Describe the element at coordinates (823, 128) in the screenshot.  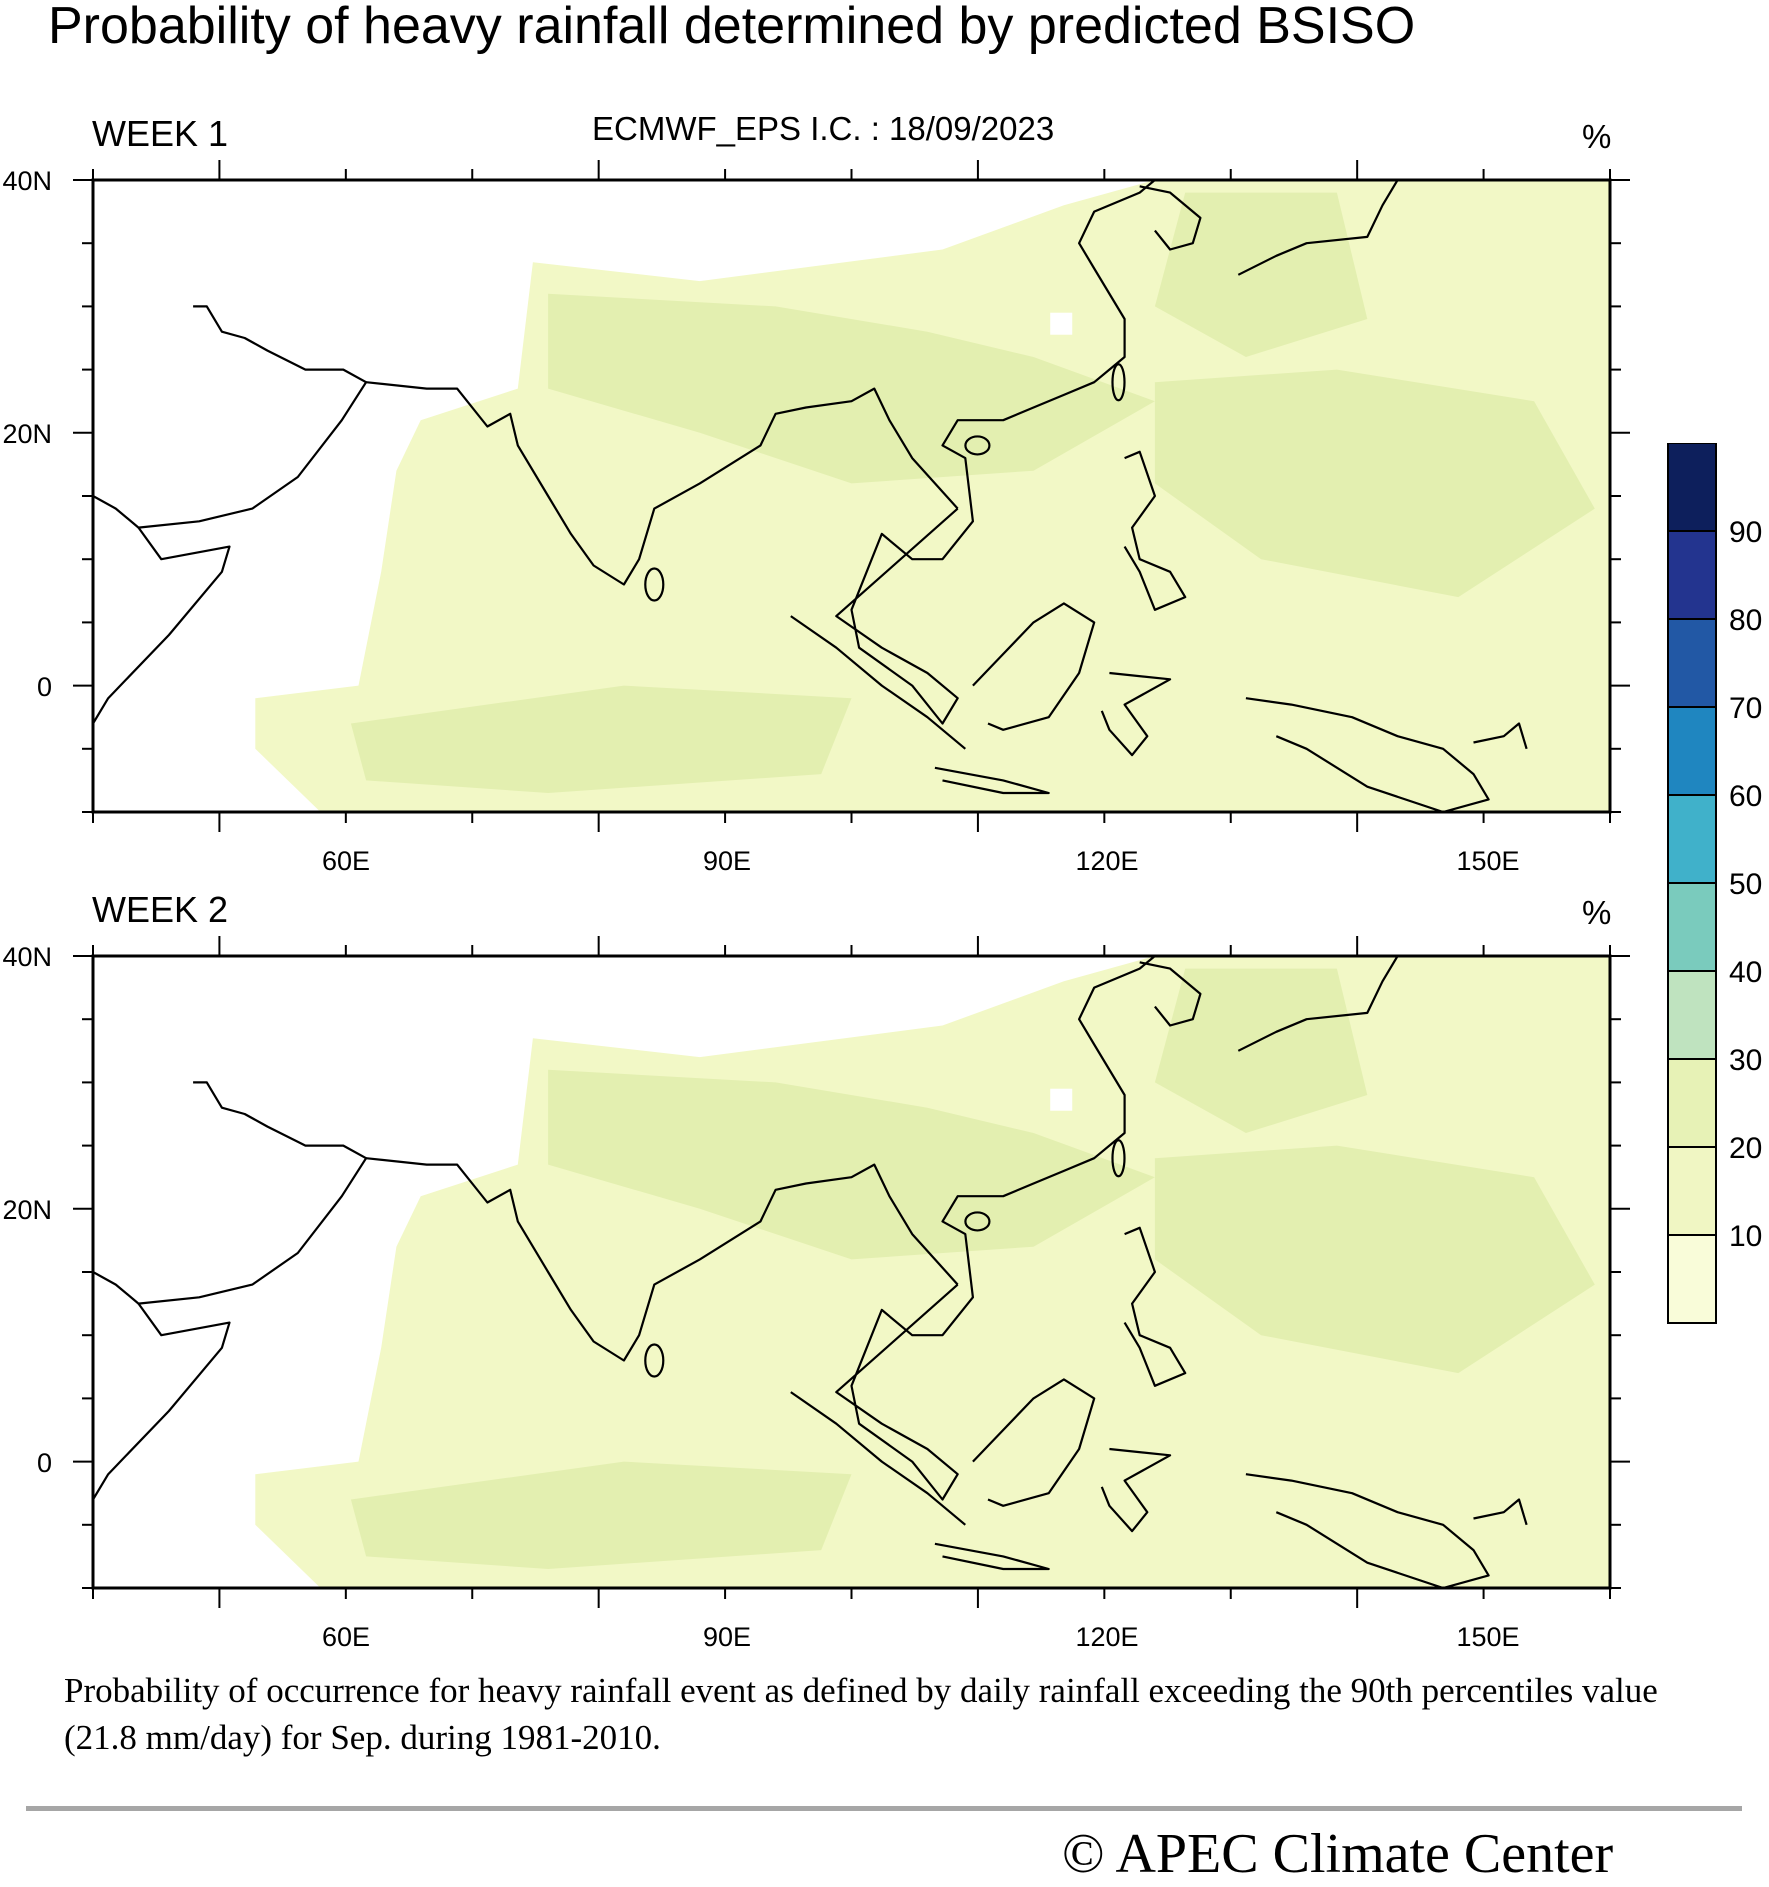
I see `model-init-subtitle: ECMWF_EPS I.C. : 18/09/2023` at that location.